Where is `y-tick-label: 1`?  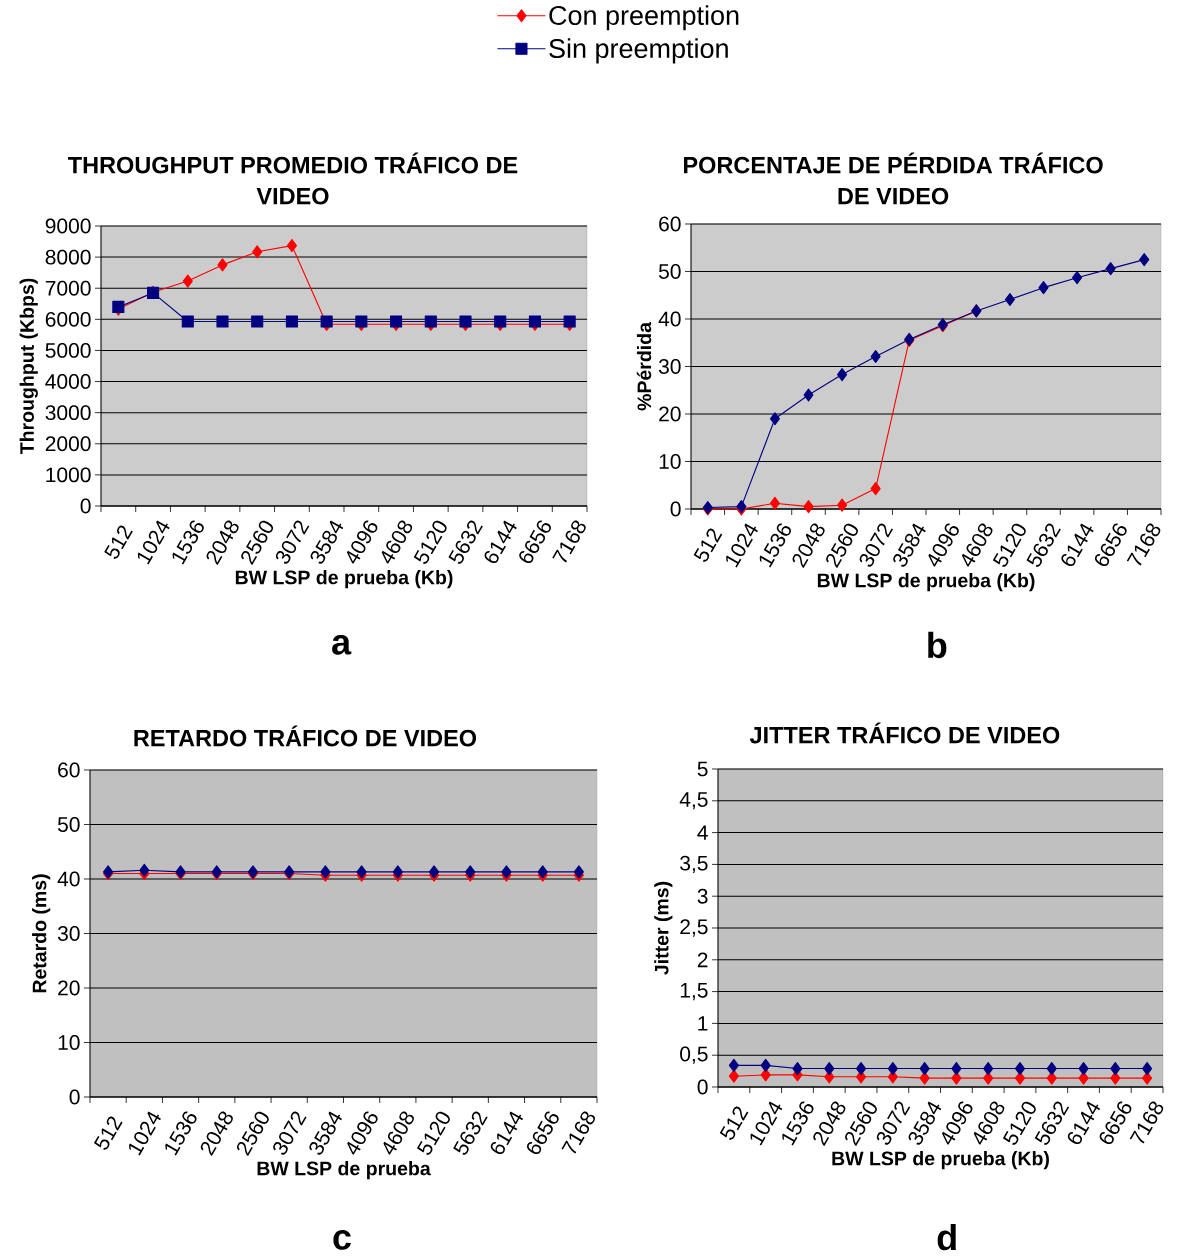 y-tick-label: 1 is located at coordinates (703, 1023).